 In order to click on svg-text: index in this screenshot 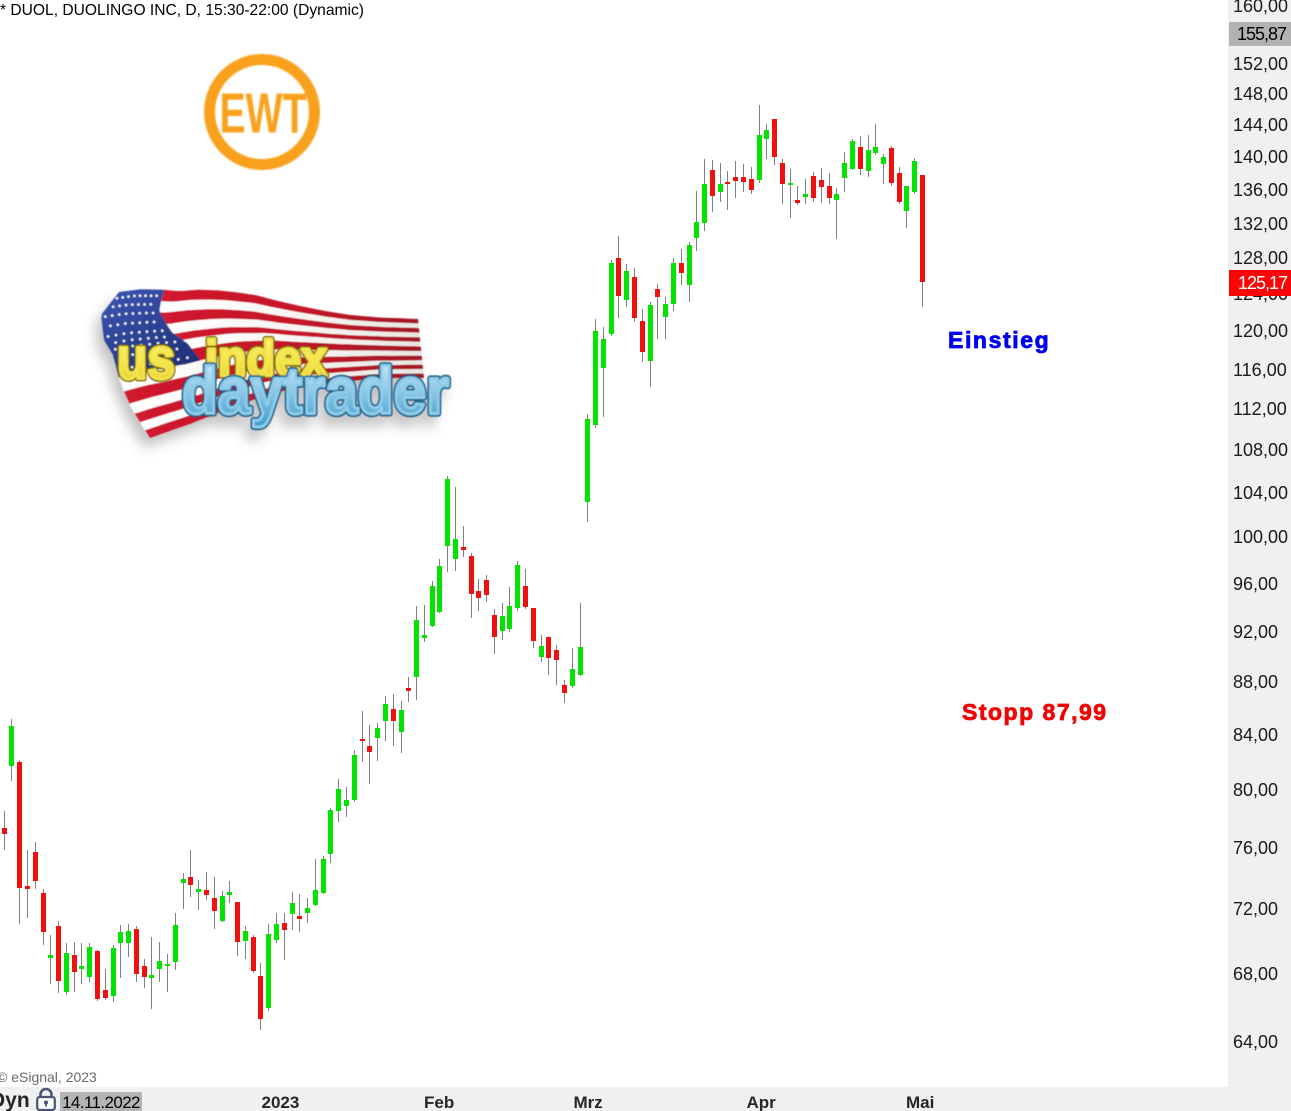, I will do `click(266, 359)`.